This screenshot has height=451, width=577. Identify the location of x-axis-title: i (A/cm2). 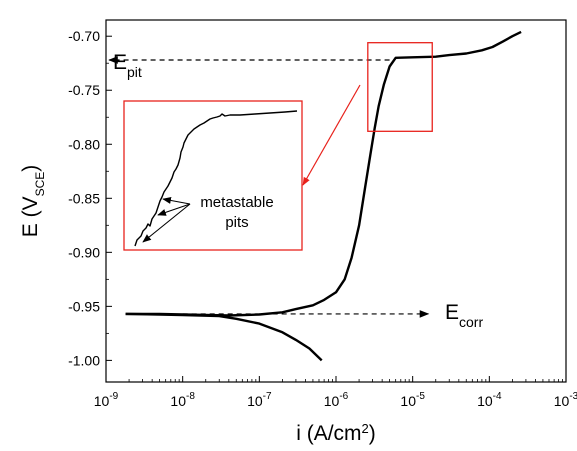
(336, 433).